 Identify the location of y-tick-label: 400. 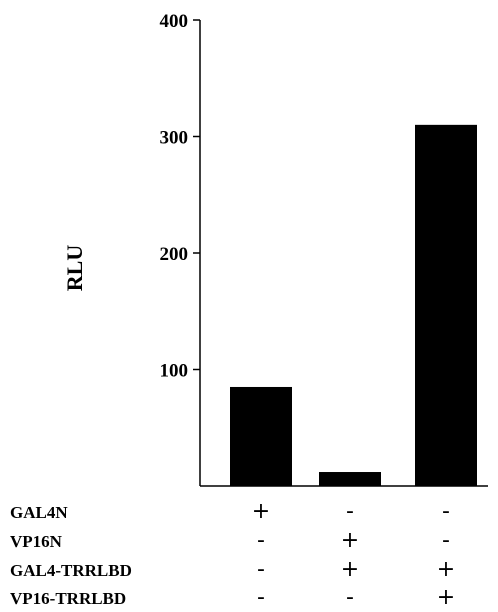
(174, 21).